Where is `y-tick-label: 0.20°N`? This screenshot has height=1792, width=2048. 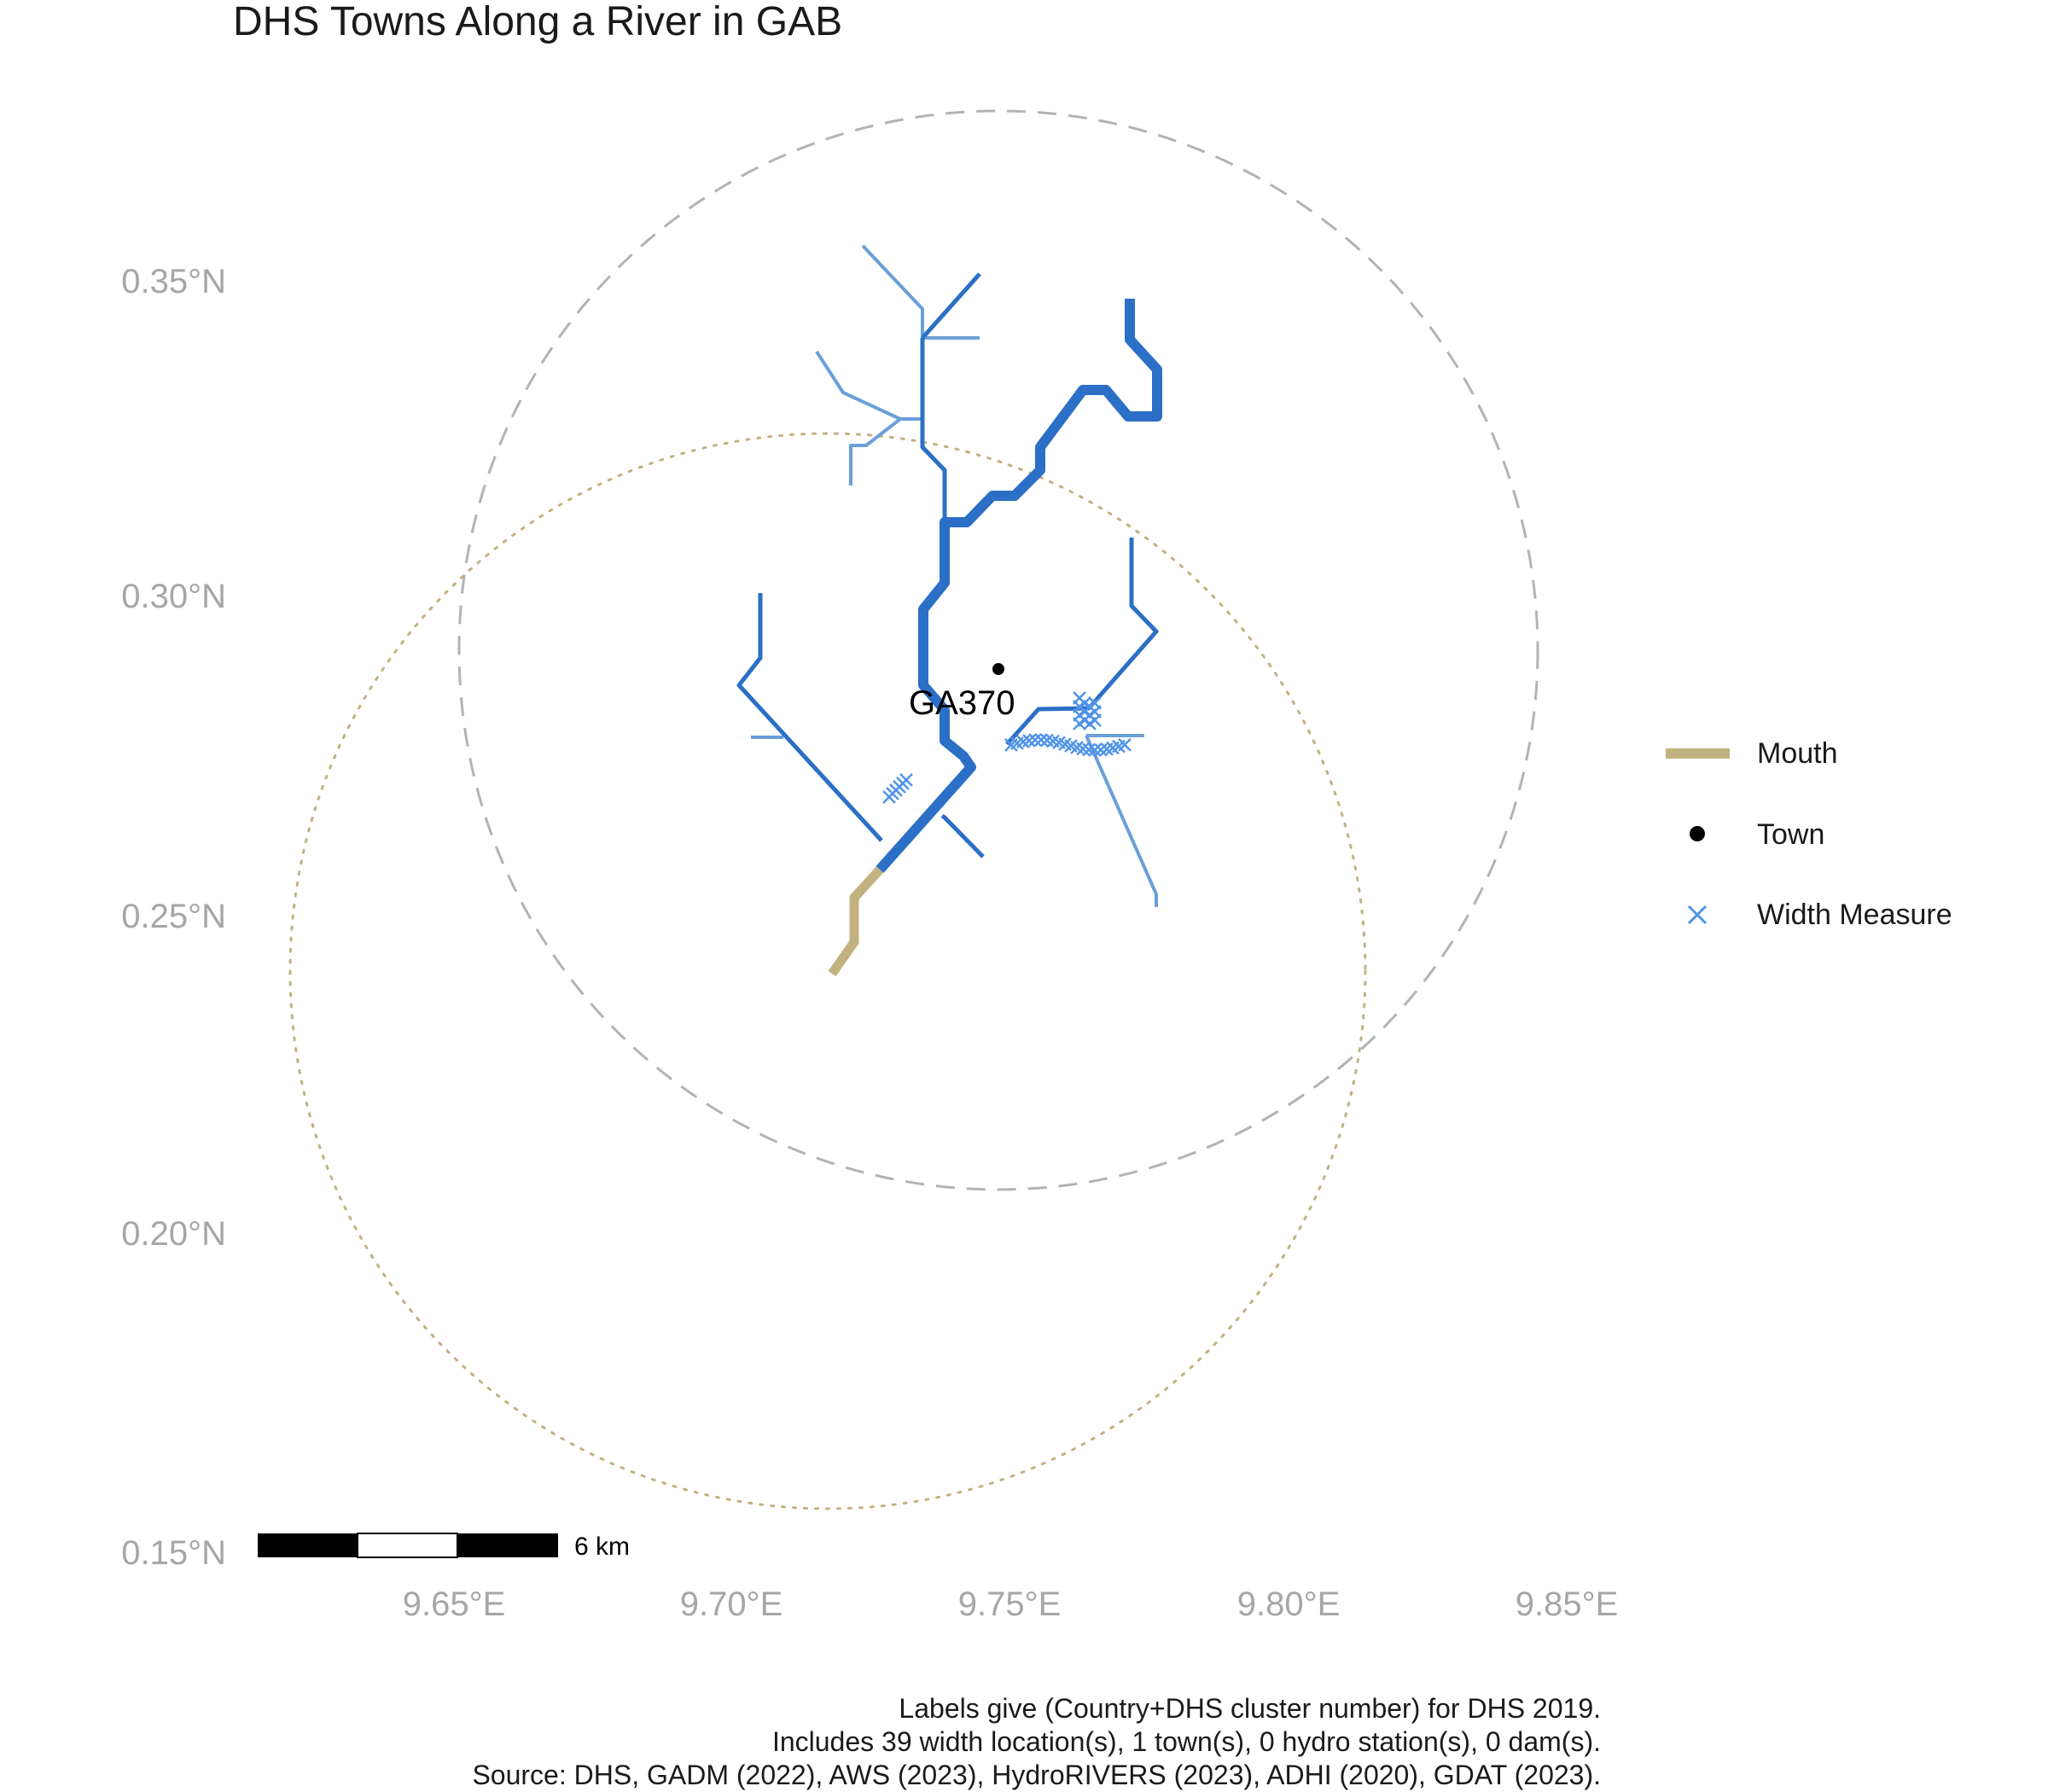 y-tick-label: 0.20°N is located at coordinates (173, 1234).